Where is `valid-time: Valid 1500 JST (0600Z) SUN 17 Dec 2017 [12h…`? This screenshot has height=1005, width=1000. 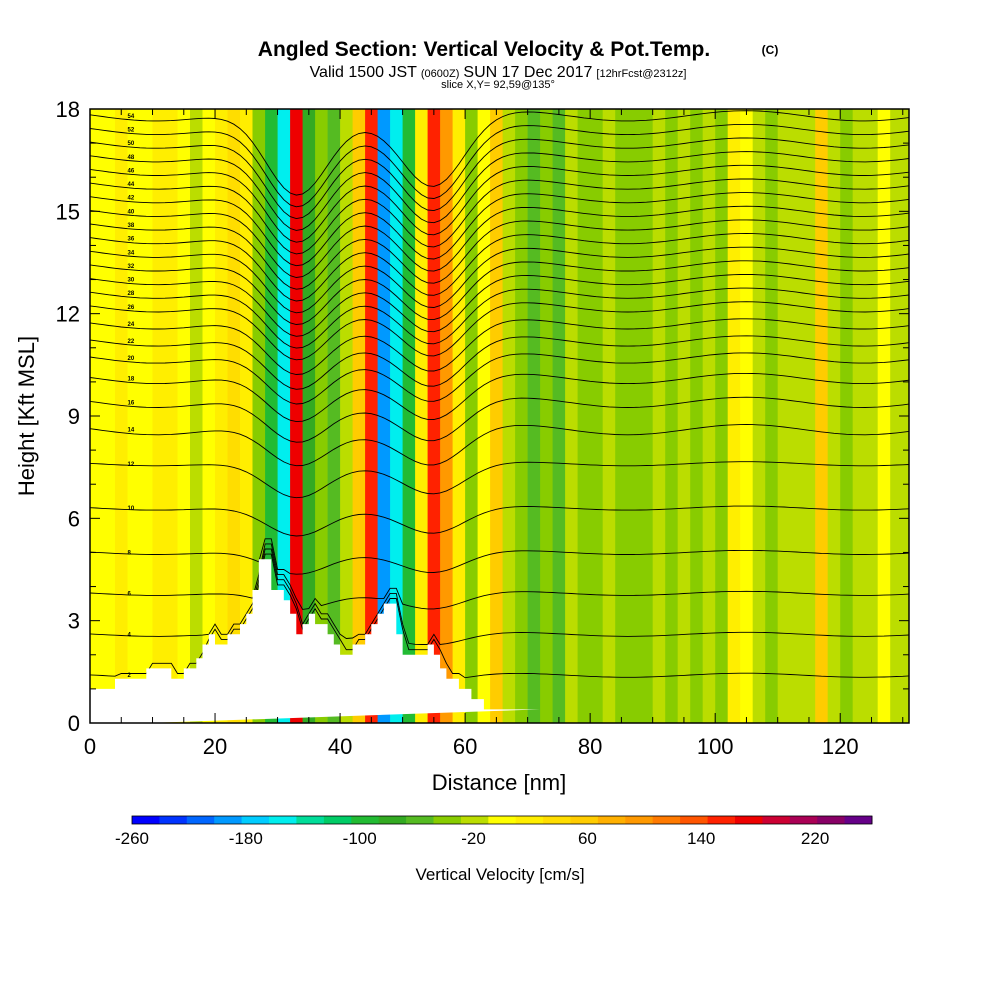
valid-time: Valid 1500 JST (0600Z) SUN 17 Dec 2017 [12h… is located at coordinates (498, 72).